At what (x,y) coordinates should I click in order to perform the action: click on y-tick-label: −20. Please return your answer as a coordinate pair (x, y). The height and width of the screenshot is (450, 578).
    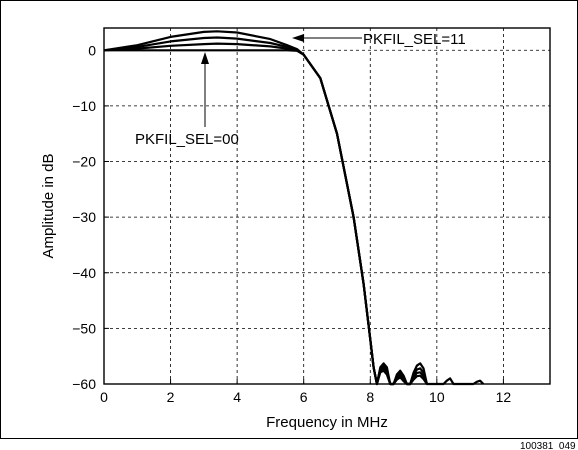
    Looking at the image, I should click on (84, 162).